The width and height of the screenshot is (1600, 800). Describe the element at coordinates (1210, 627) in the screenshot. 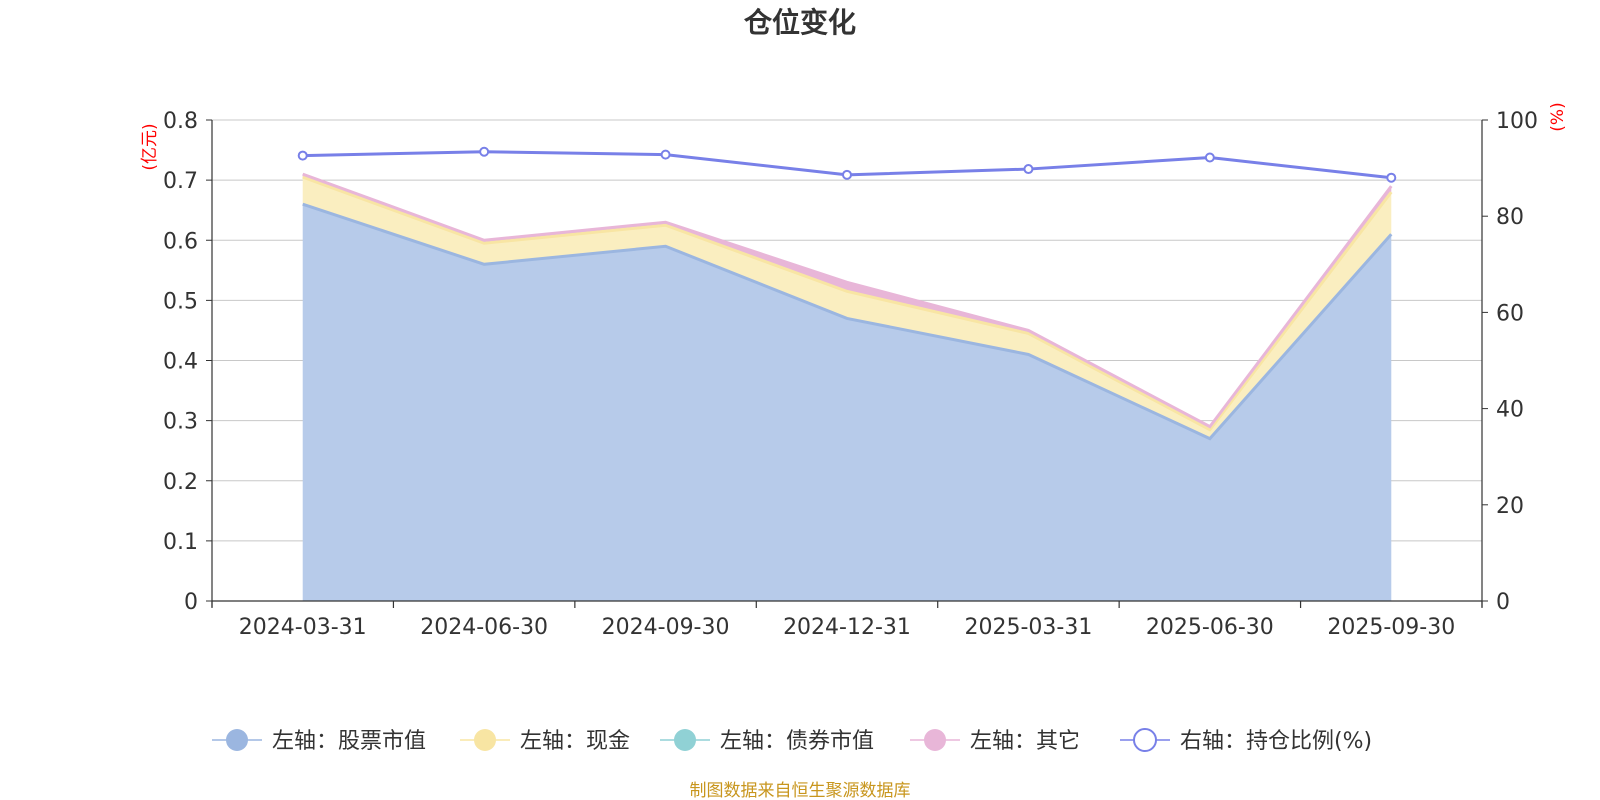

I see `x-axis-tick-label: 2025-06-30` at that location.